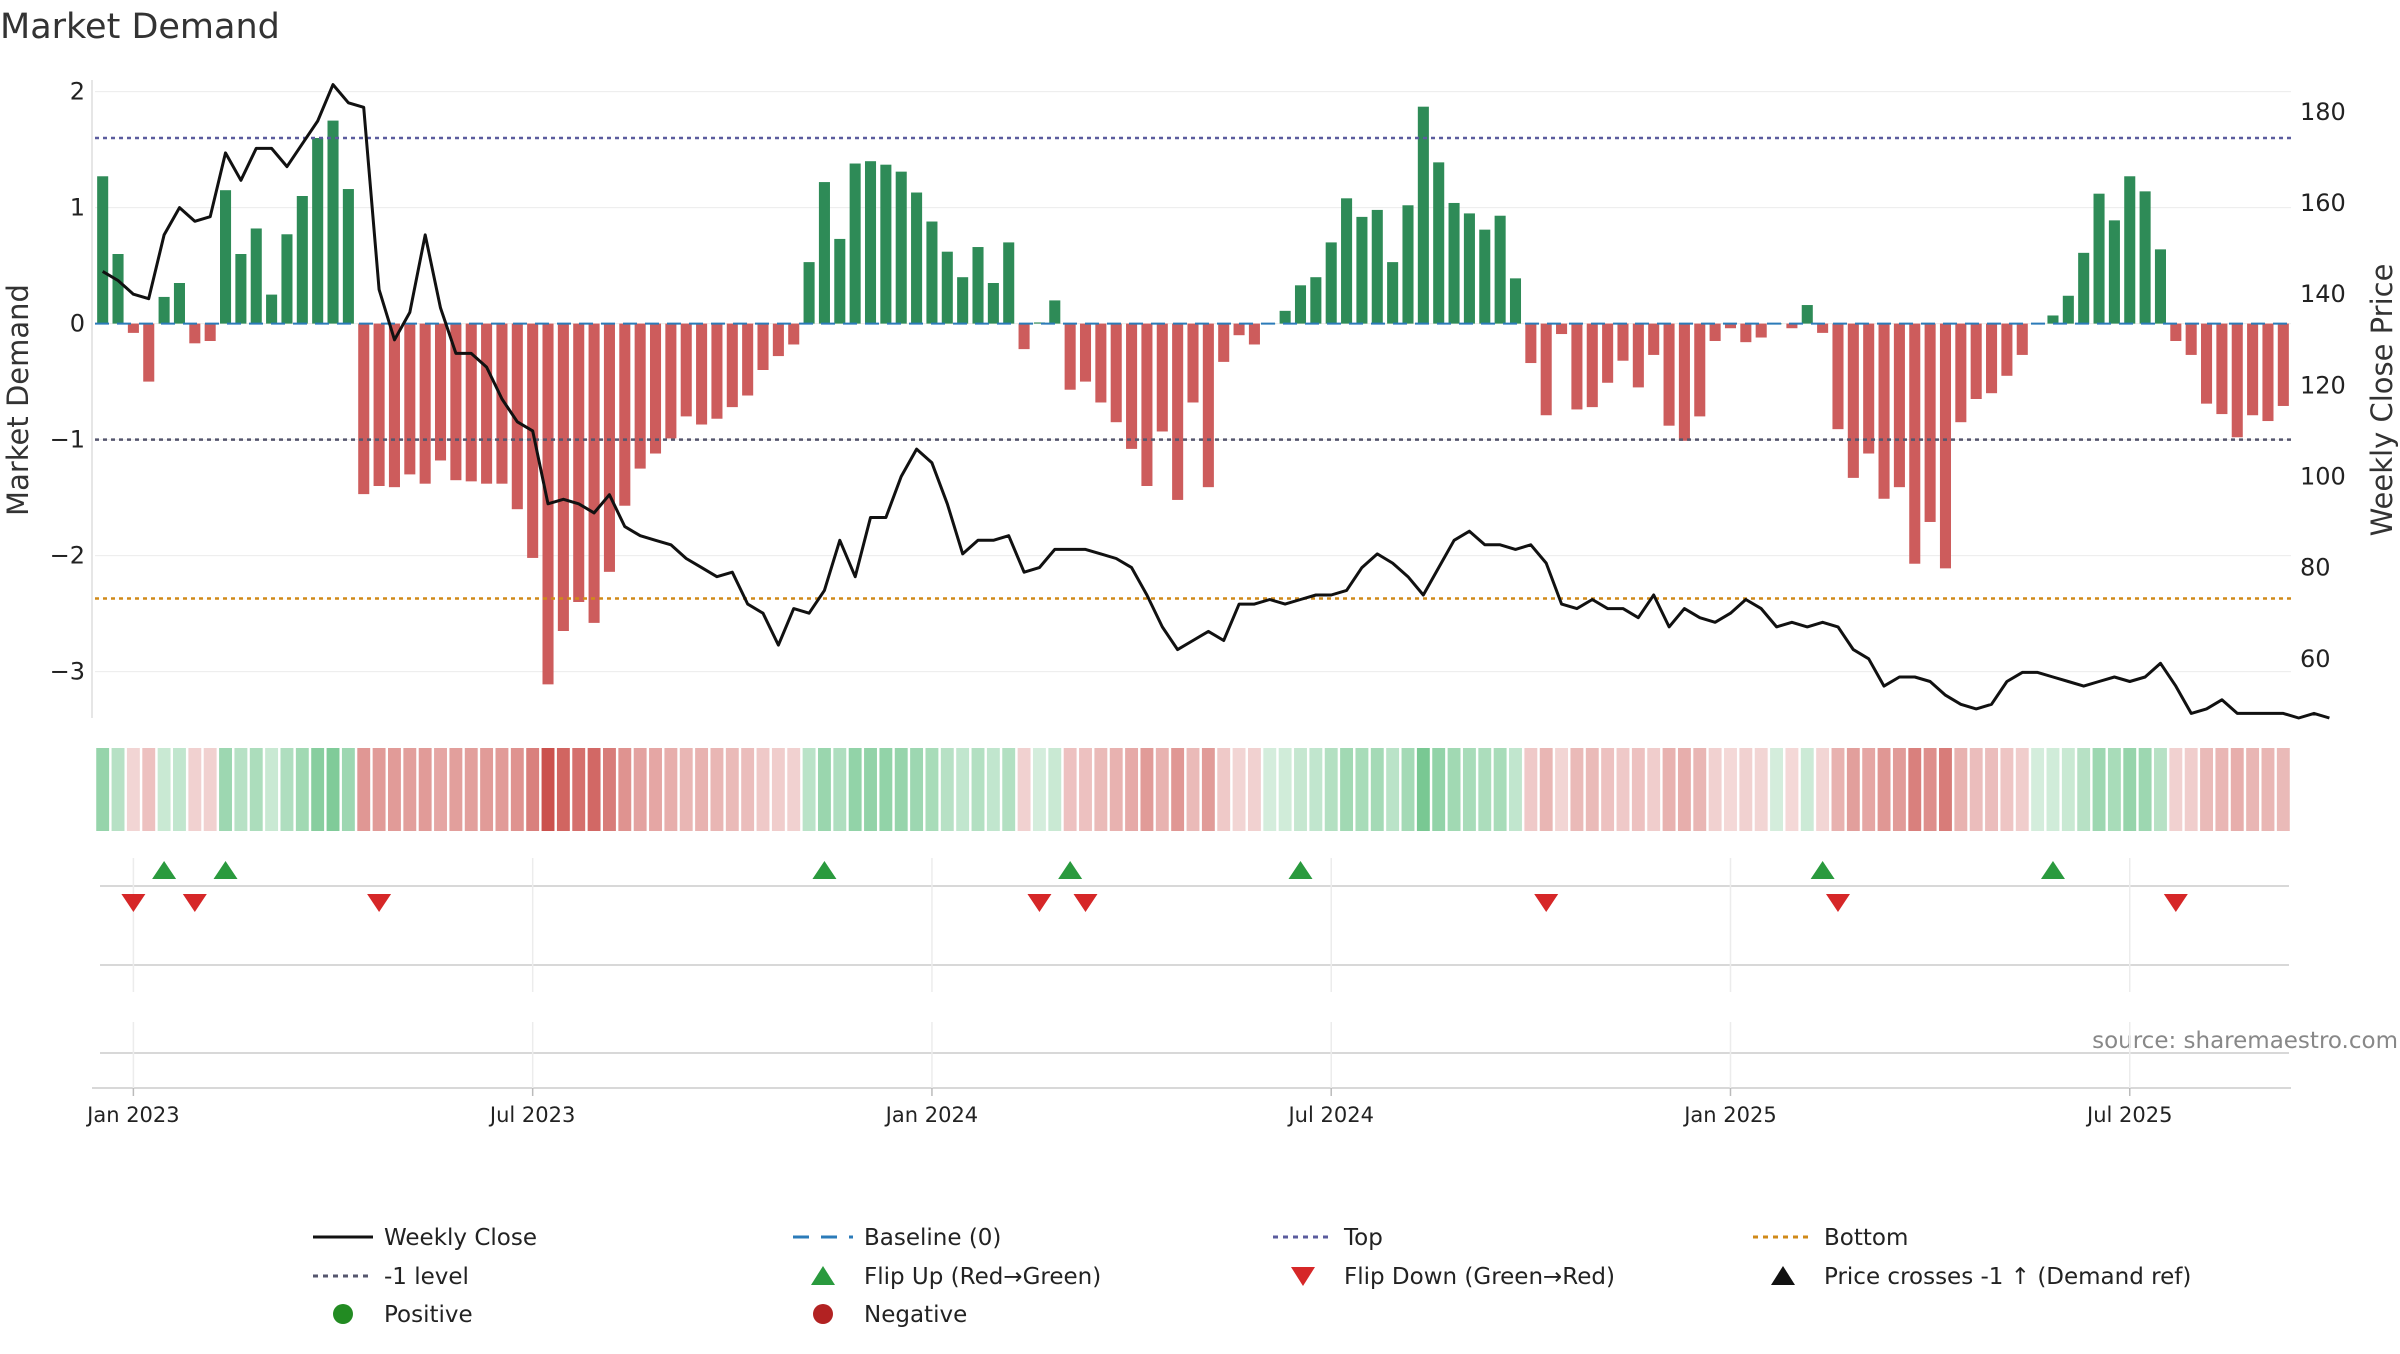 This screenshot has height=1354, width=2400. I want to click on legend-label: Top, so click(1363, 1238).